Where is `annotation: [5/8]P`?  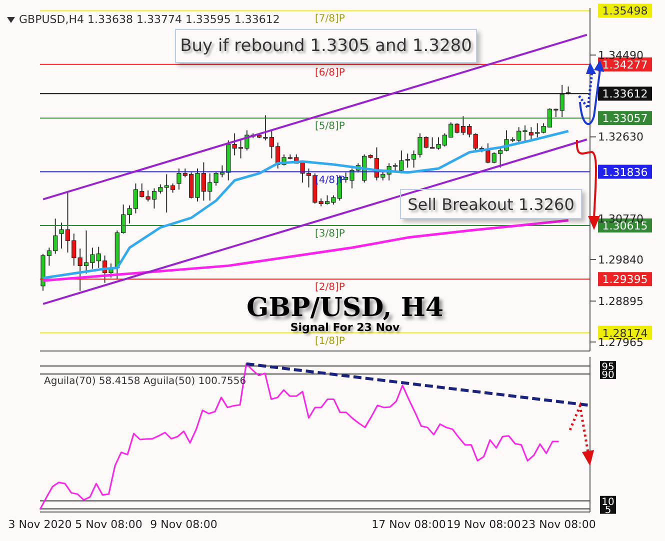
annotation: [5/8]P is located at coordinates (330, 126).